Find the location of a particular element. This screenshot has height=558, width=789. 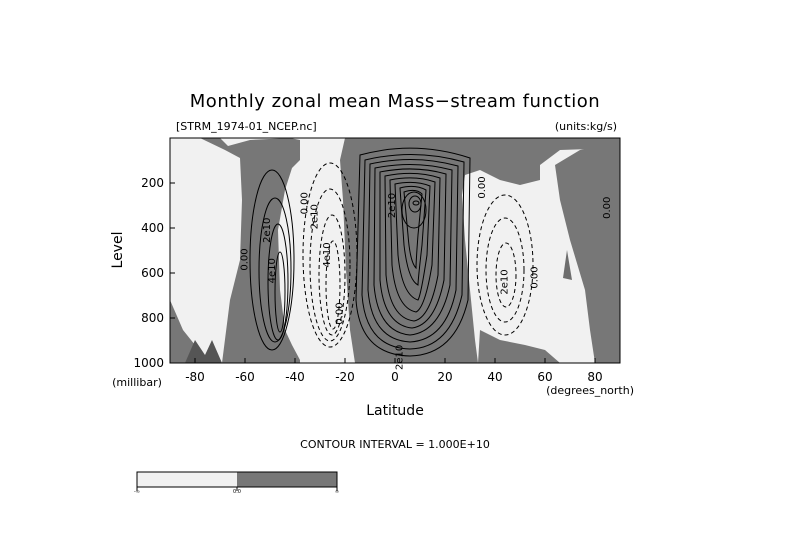

x-axis: -80 -60 -40 -20 0 20 40 60 80 is located at coordinates (394, 371).